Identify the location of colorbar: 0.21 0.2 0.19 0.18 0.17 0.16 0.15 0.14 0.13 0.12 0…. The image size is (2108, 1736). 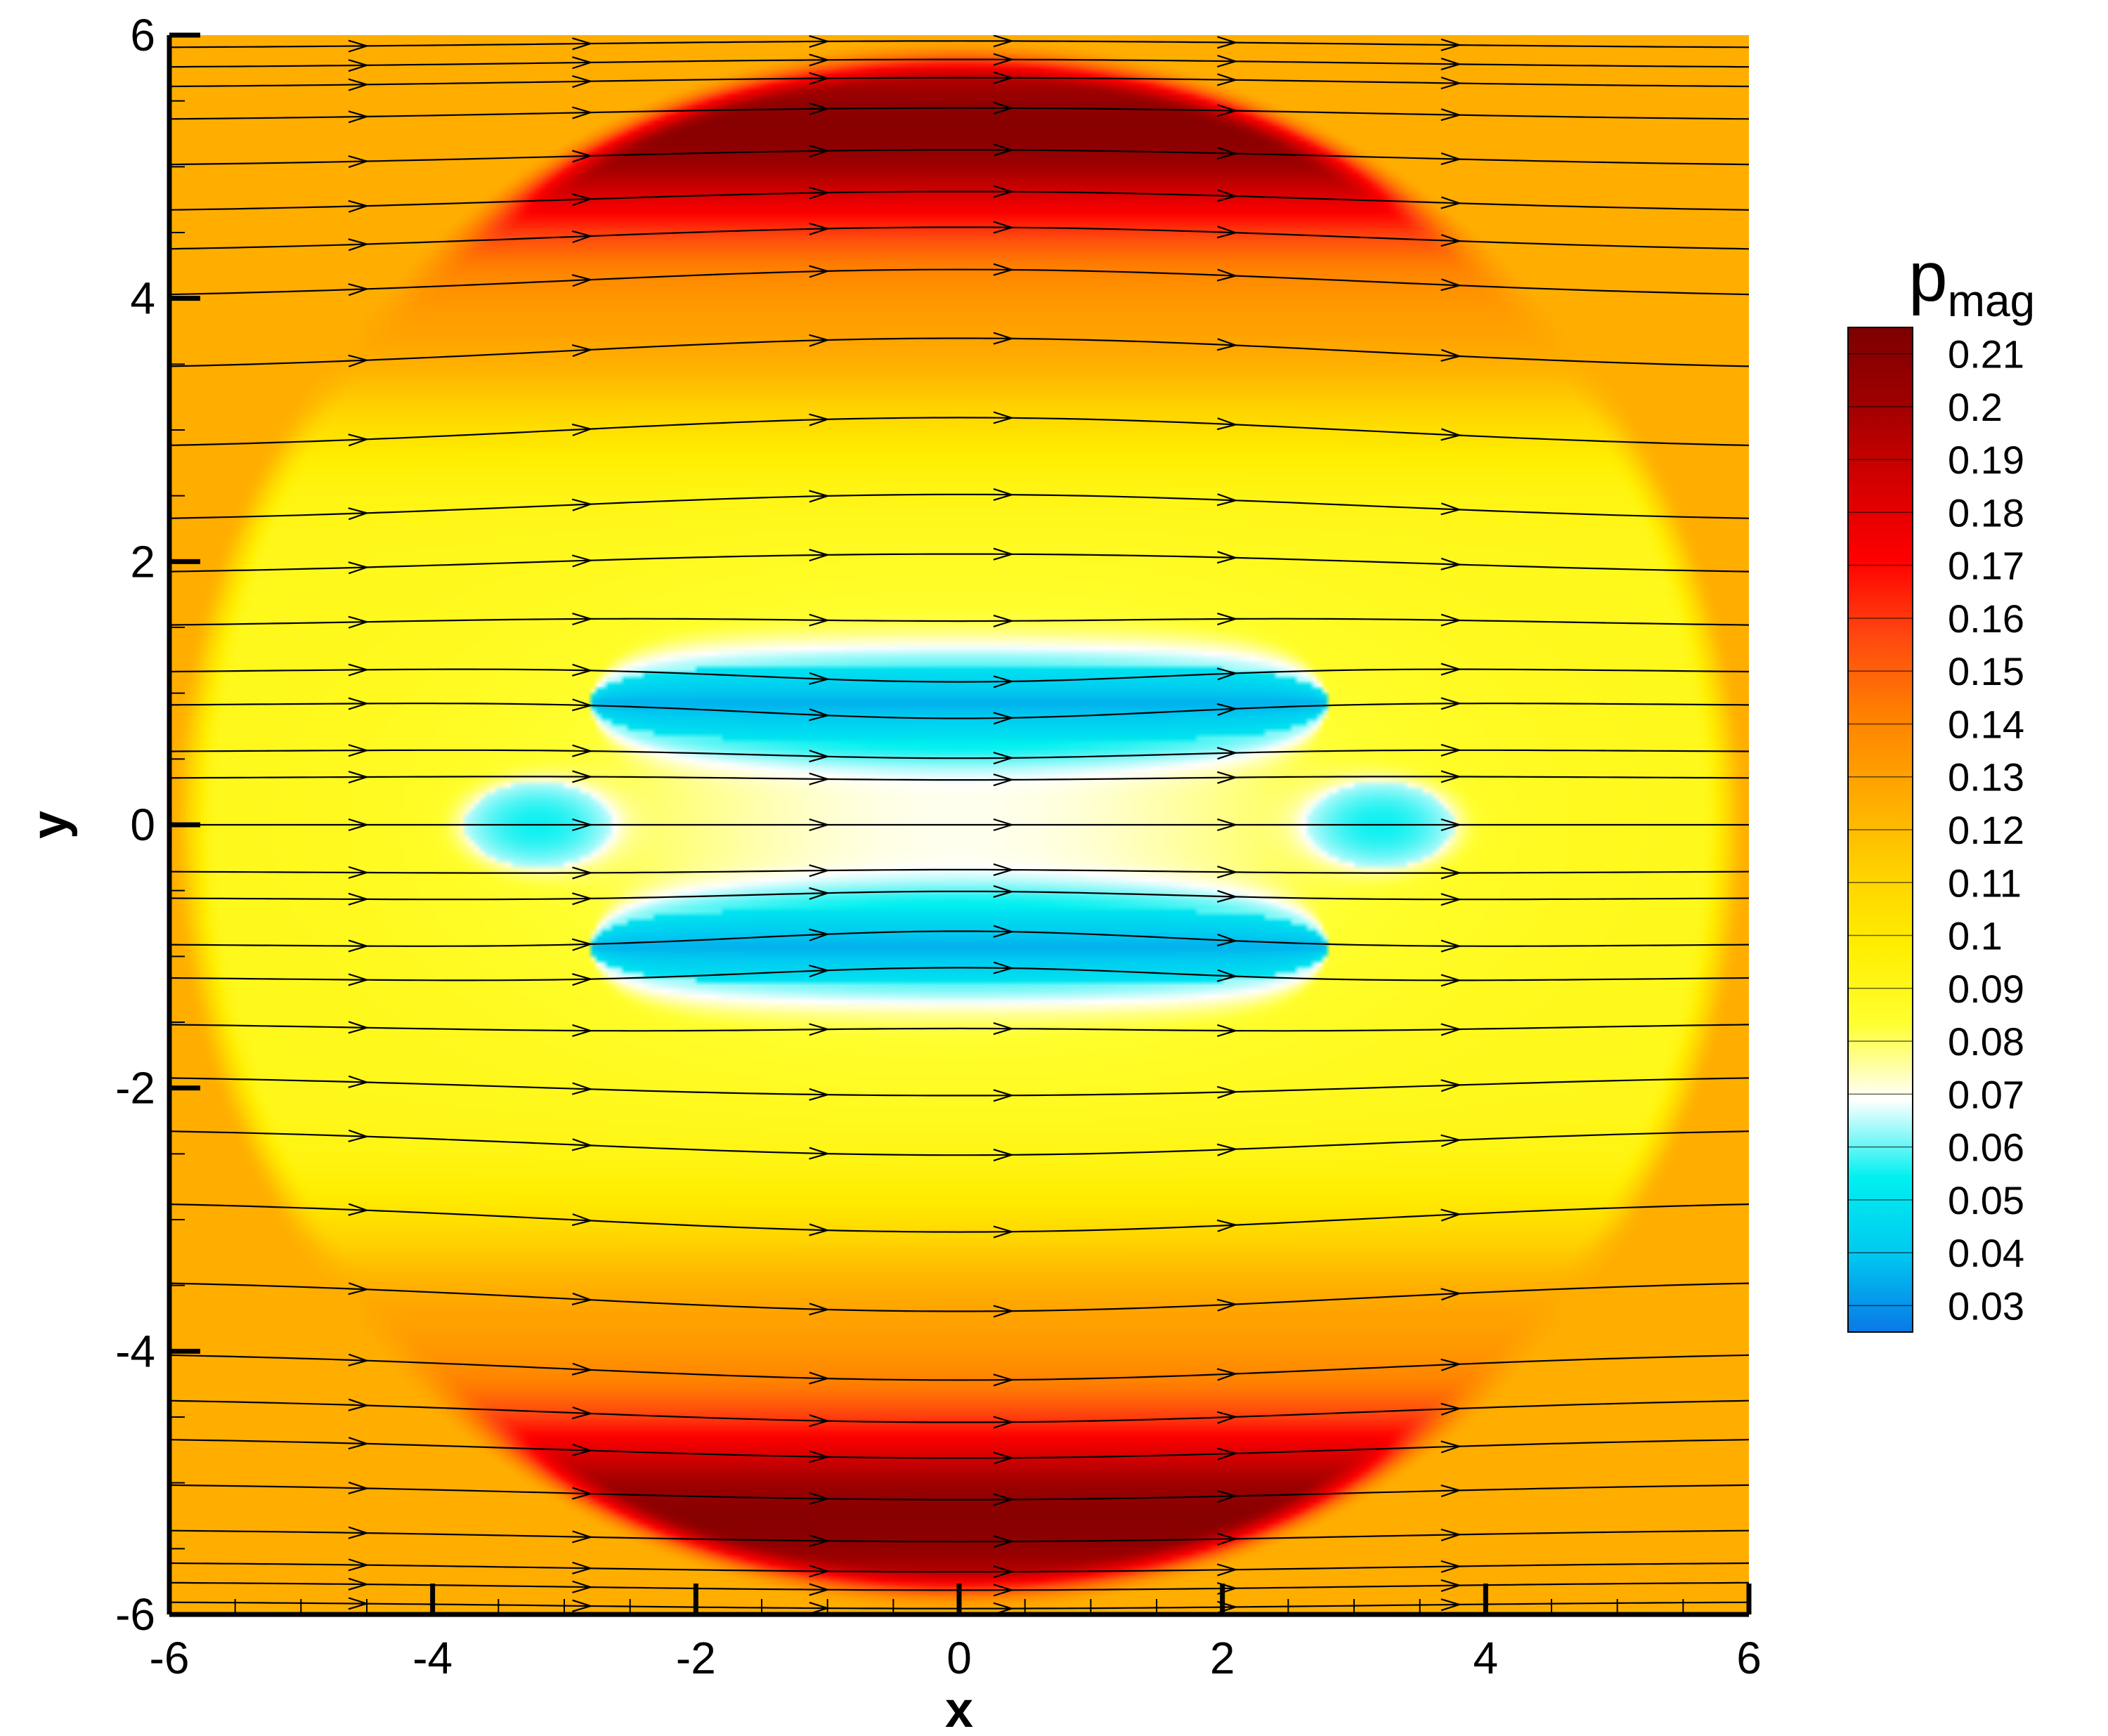
(1935, 830).